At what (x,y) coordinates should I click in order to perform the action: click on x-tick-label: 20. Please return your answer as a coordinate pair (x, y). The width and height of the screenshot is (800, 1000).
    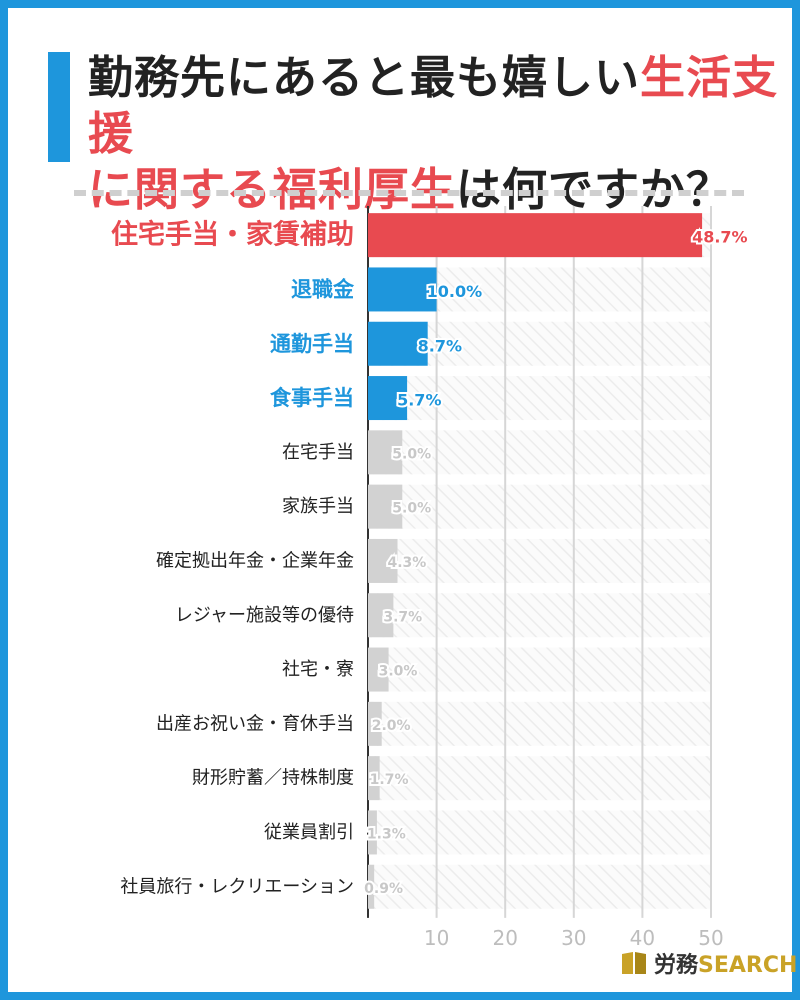
    Looking at the image, I should click on (504, 938).